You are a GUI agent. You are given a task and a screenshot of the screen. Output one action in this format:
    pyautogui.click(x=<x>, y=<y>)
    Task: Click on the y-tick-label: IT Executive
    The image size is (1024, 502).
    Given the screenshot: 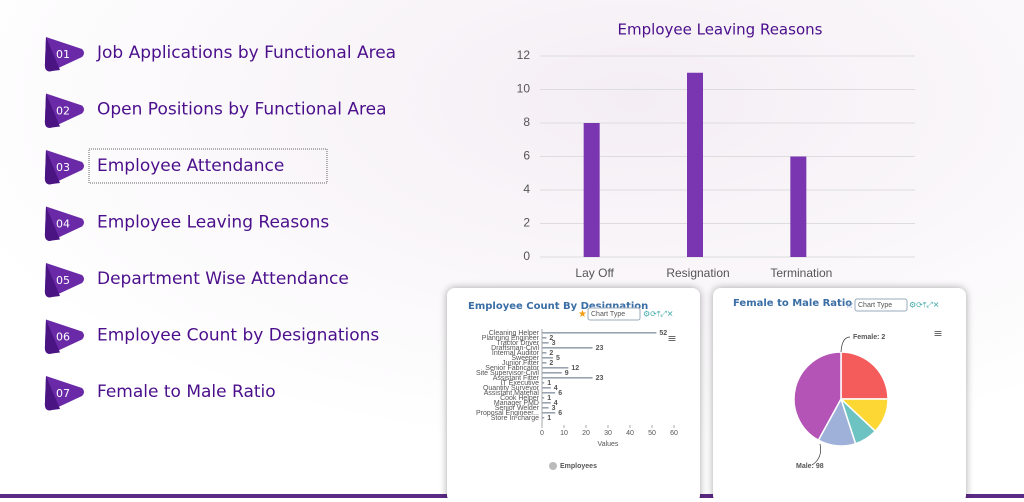 What is the action you would take?
    pyautogui.click(x=520, y=383)
    